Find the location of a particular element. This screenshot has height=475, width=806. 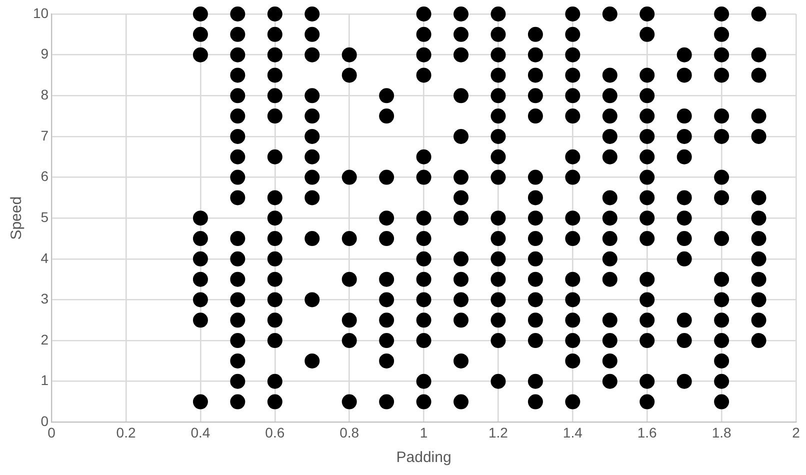

x-tick-label: 0.6 is located at coordinates (275, 432).